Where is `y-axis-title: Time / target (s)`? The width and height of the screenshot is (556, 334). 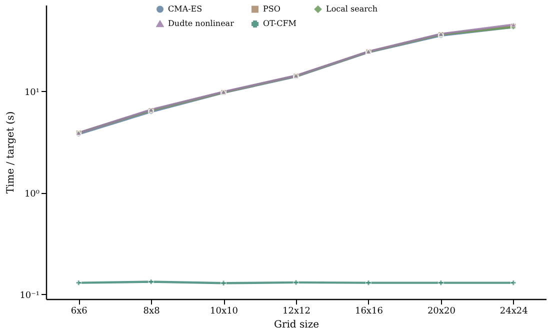
y-axis-title: Time / target (s) is located at coordinates (11, 152).